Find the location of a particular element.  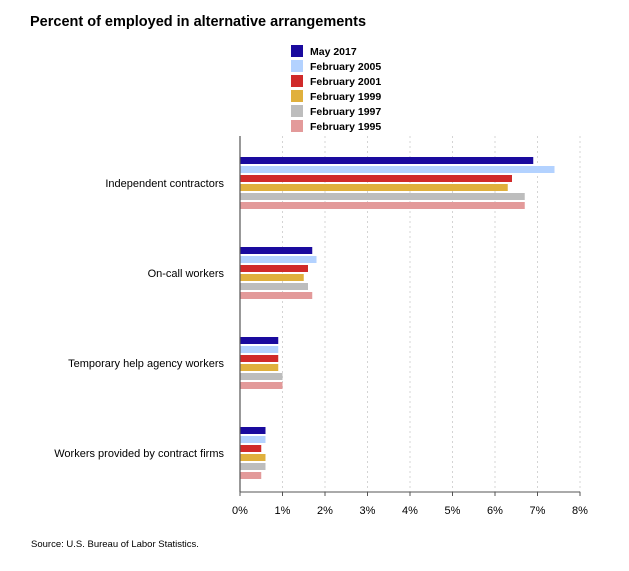

x-tick-label: 6% is located at coordinates (495, 511).